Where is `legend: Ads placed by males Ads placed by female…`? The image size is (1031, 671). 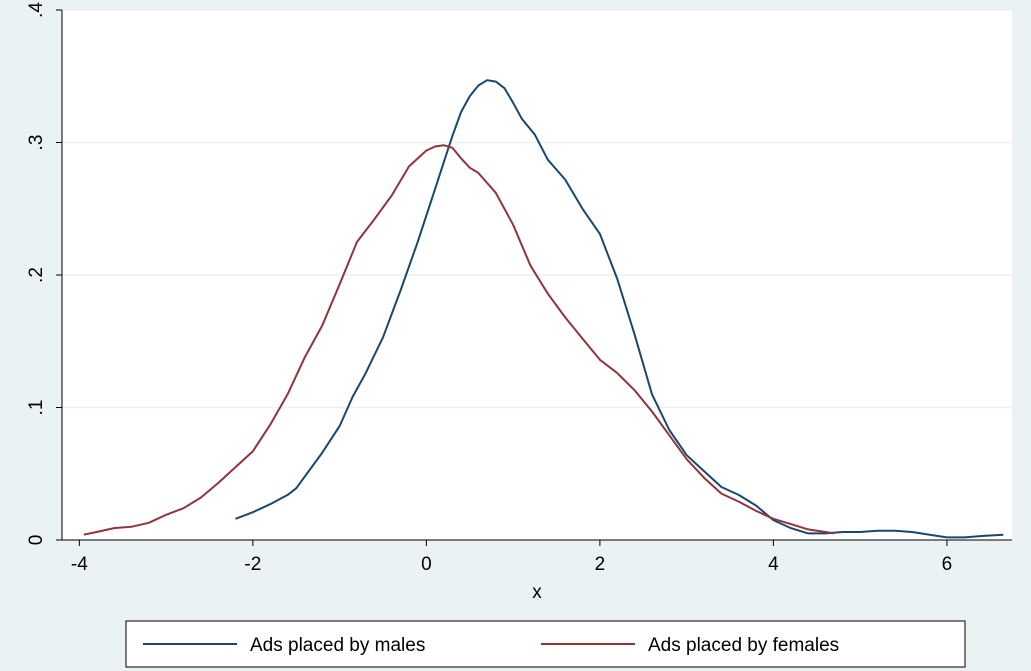
legend: Ads placed by males Ads placed by female… is located at coordinates (545, 644).